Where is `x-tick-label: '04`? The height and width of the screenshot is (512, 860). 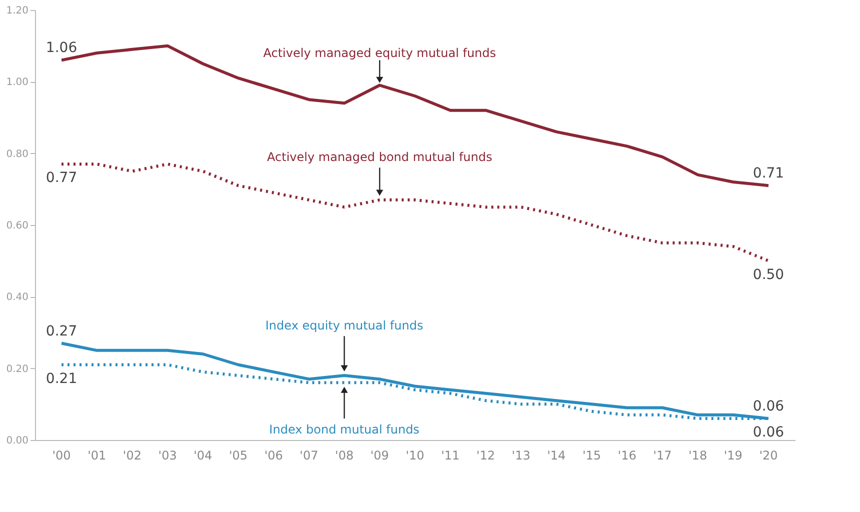
x-tick-label: '04 is located at coordinates (203, 455).